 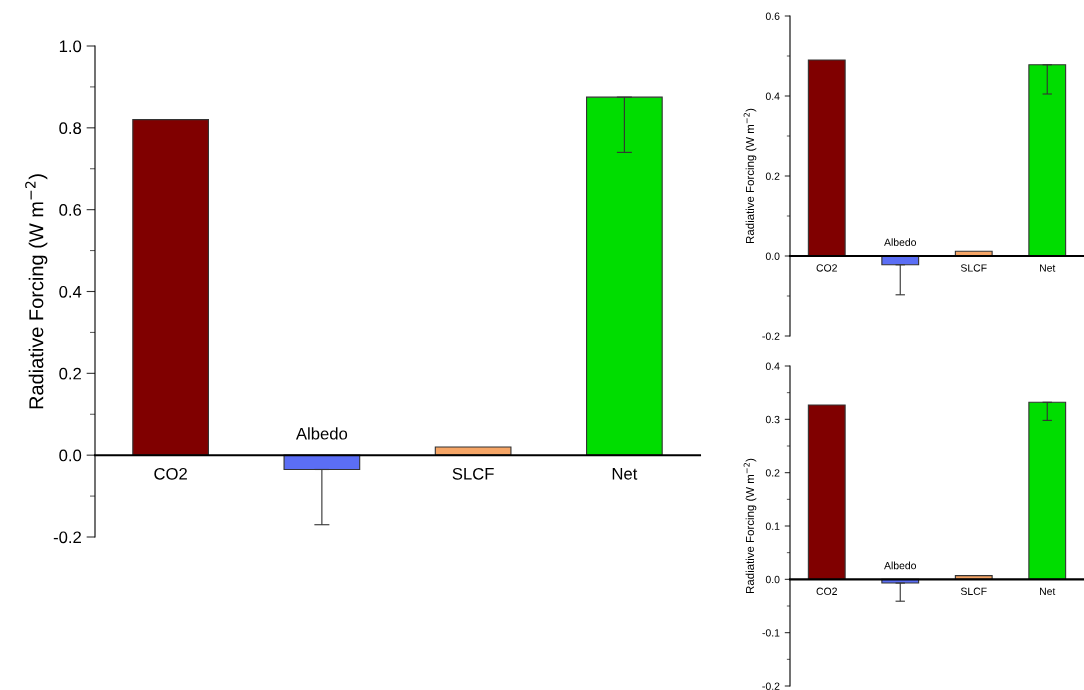 I want to click on y-tick-label: 0.1, so click(x=772, y=526).